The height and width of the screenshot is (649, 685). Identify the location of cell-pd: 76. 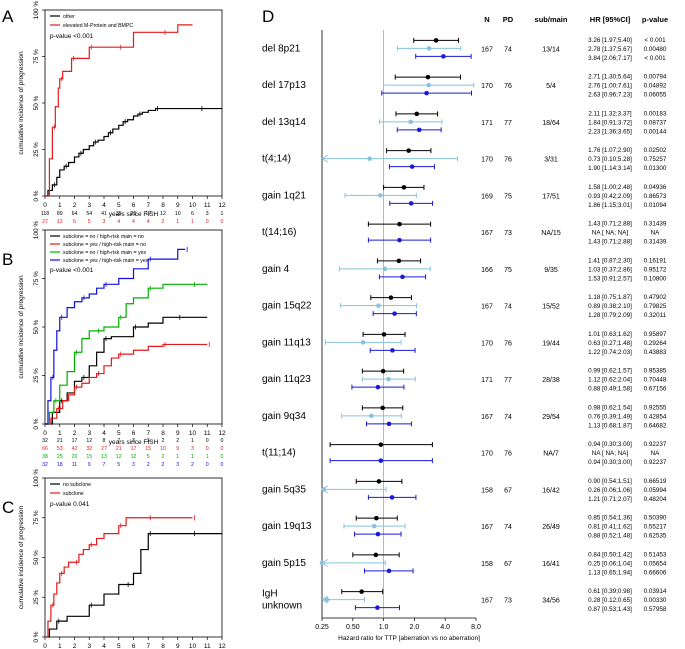
(508, 343).